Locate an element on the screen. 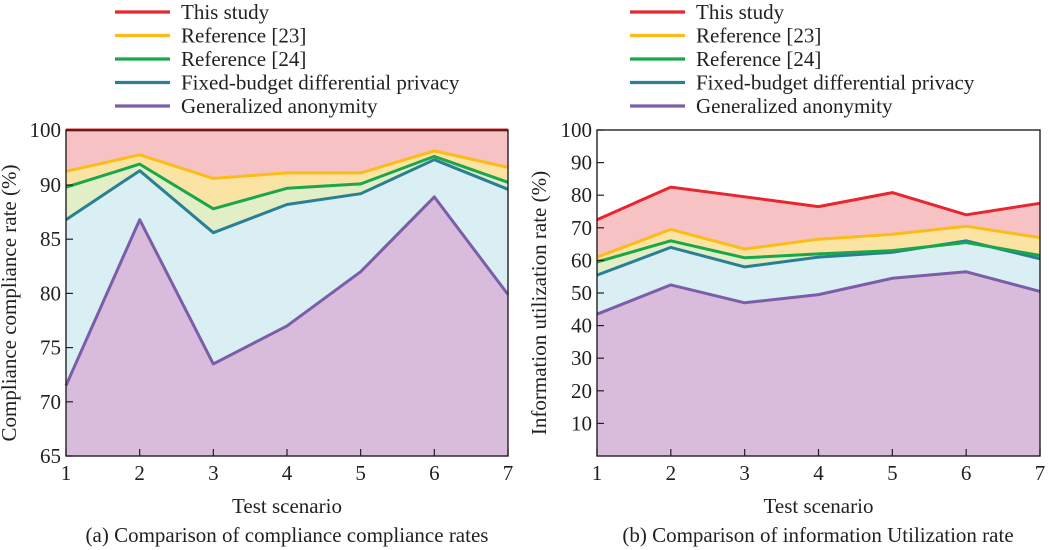 The width and height of the screenshot is (1049, 550). x-axis-label-a: Test scenario is located at coordinates (287, 506).